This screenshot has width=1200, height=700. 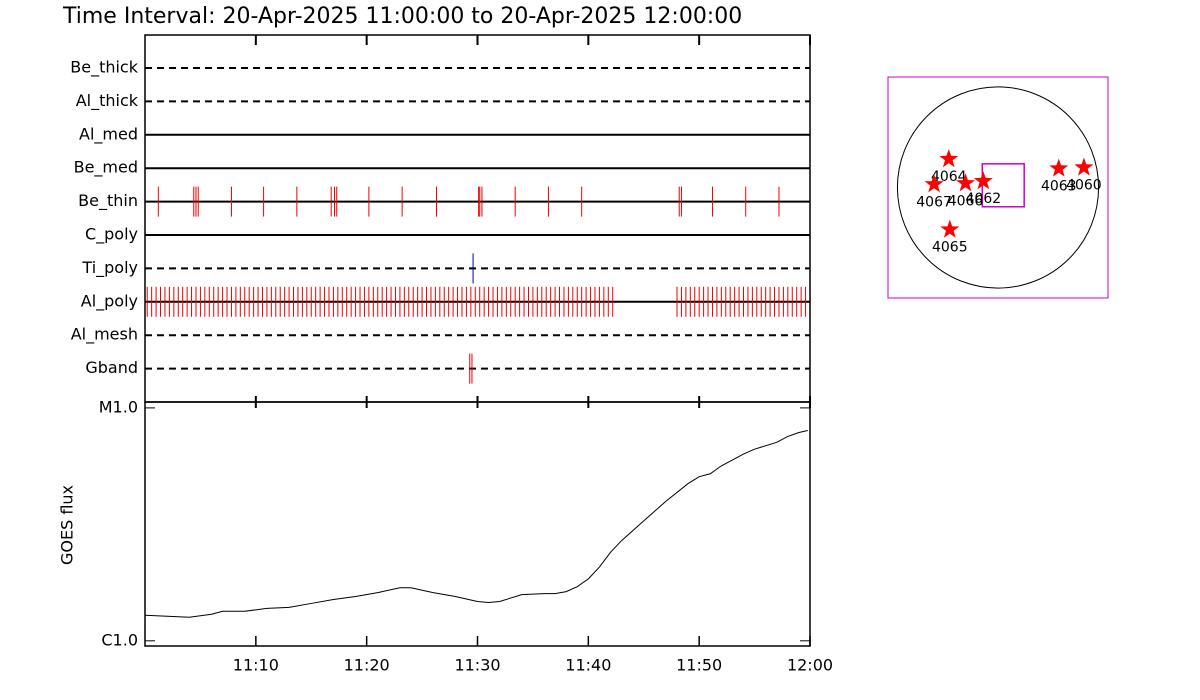 I want to click on filter-label: Al_med, so click(x=108, y=134).